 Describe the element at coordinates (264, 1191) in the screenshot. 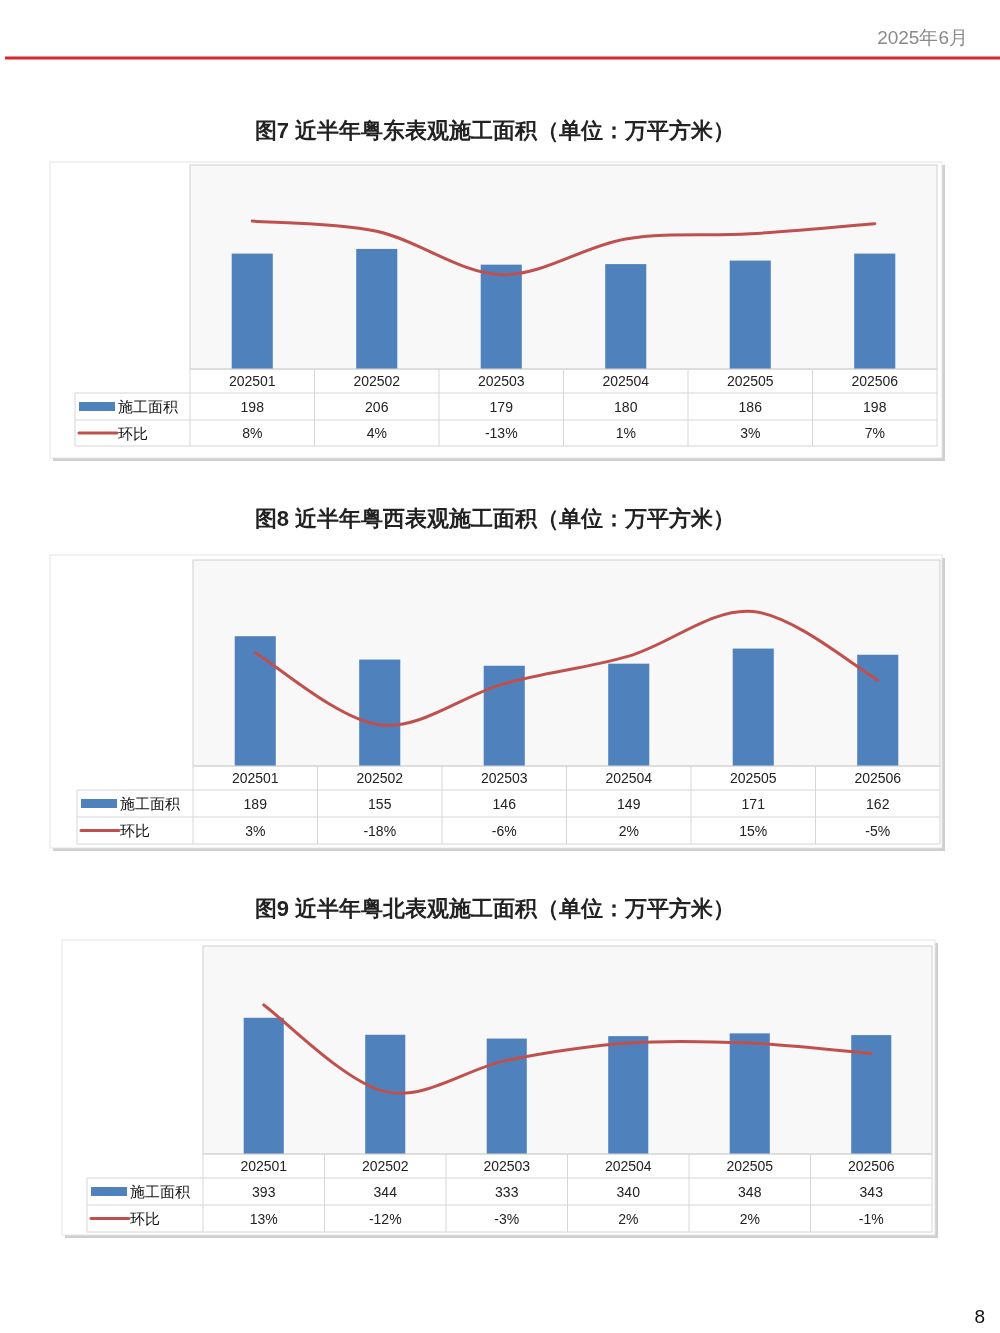

I see `data-label: 393` at that location.